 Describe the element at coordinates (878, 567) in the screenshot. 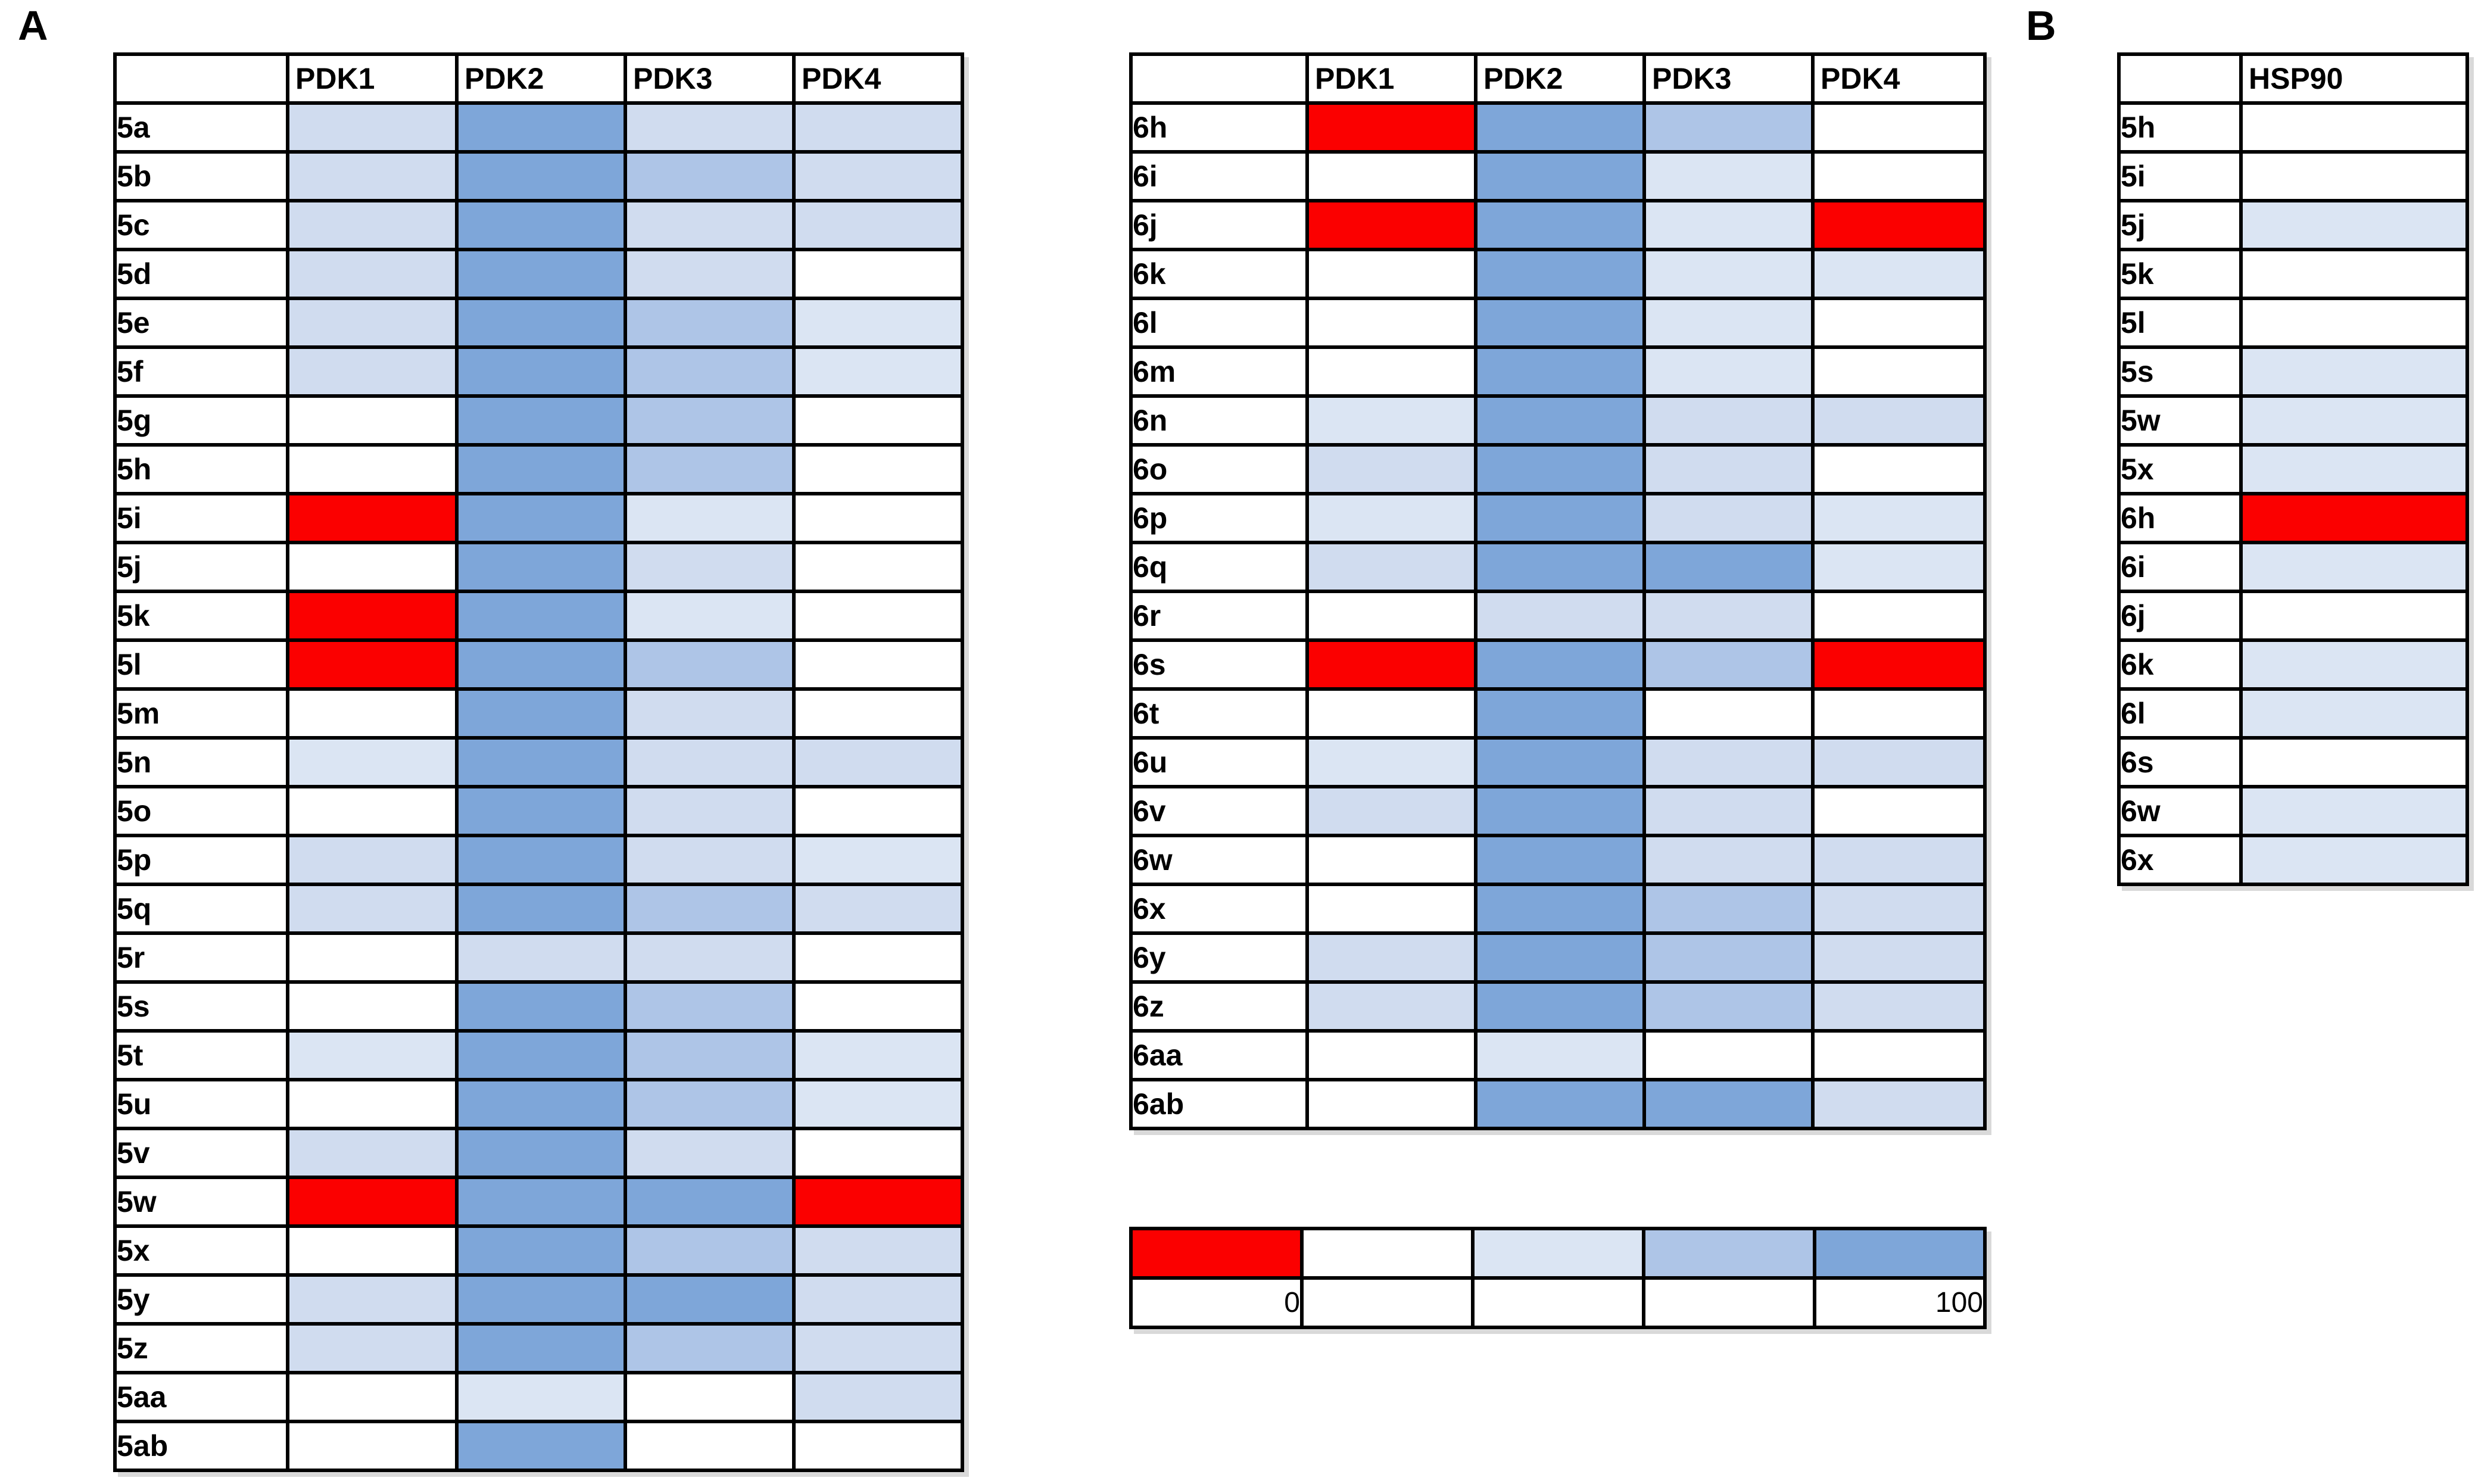

I see `cell-5j-pdk4` at that location.